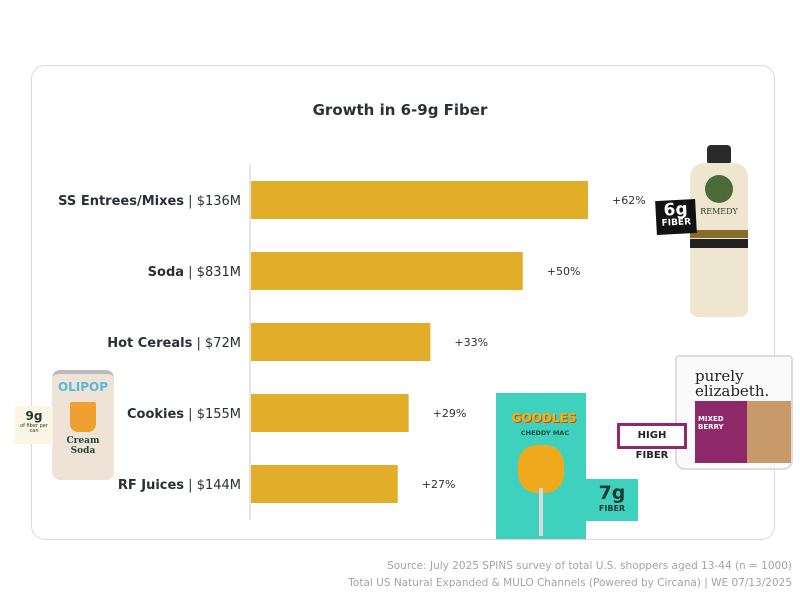 This screenshot has width=800, height=598. What do you see at coordinates (541, 466) in the screenshot?
I see `goodles-box-image: GOODLES CHEDDY MAC` at bounding box center [541, 466].